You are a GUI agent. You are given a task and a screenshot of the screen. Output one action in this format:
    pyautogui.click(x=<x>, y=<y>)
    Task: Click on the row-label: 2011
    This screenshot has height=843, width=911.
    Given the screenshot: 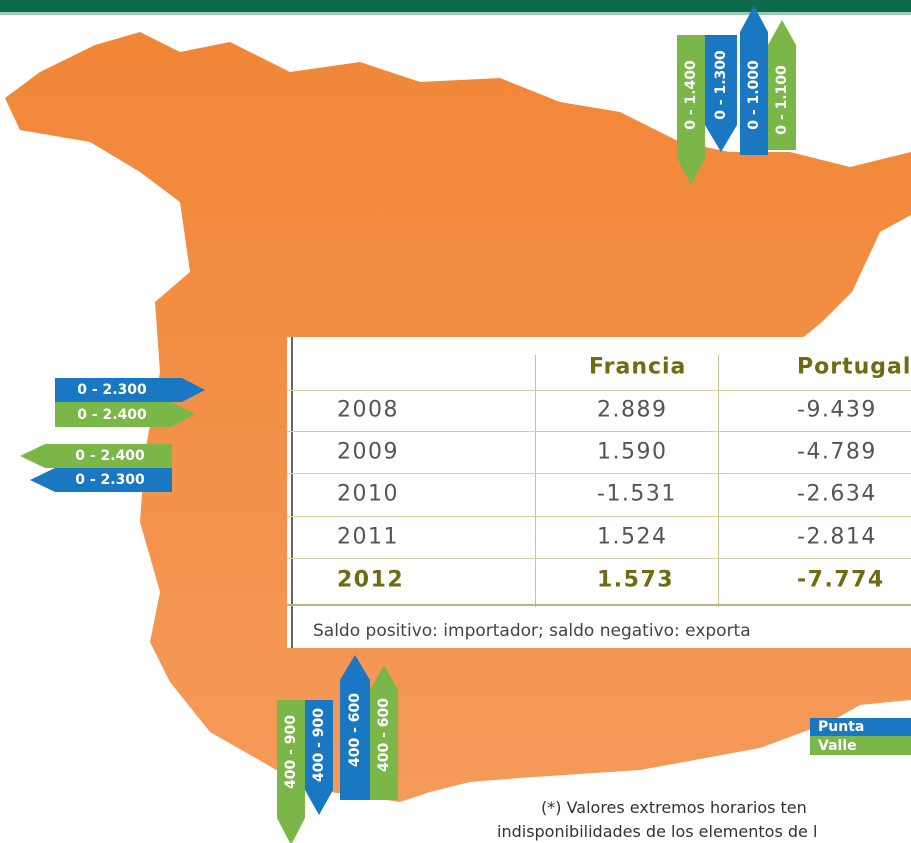 What is the action you would take?
    pyautogui.click(x=368, y=537)
    